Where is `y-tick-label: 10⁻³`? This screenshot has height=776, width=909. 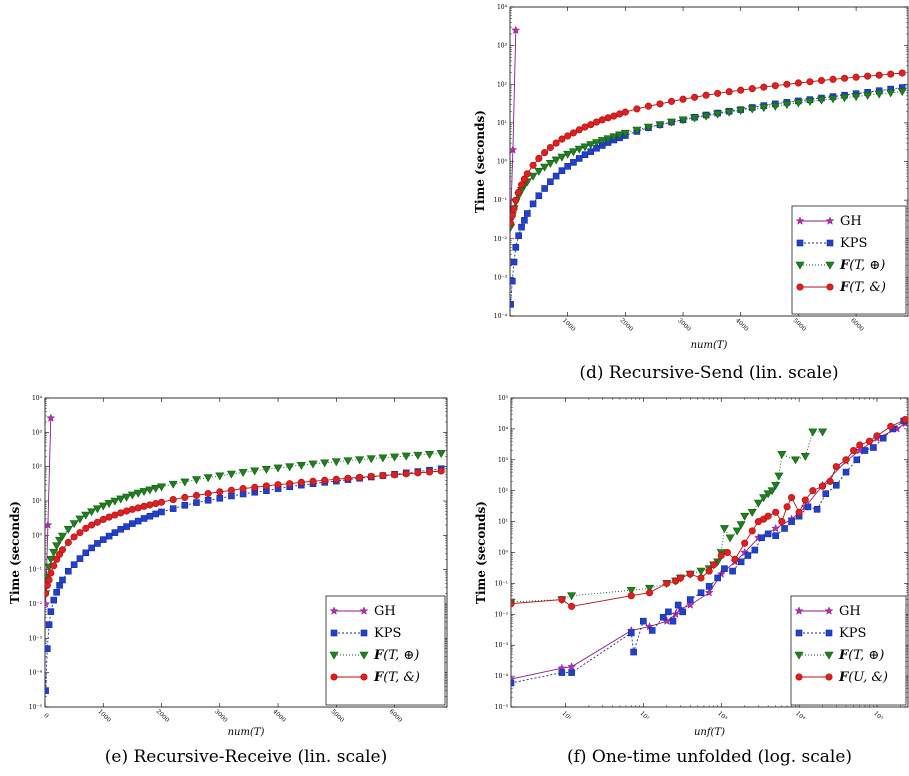
y-tick-label: 10⁻³ is located at coordinates (502, 645).